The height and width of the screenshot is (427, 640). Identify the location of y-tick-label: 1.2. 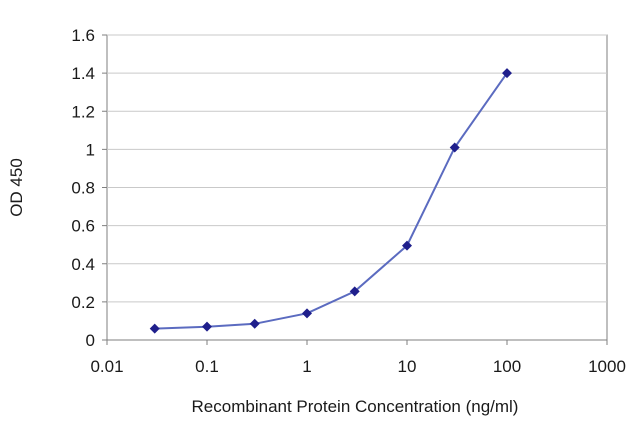
(83, 111).